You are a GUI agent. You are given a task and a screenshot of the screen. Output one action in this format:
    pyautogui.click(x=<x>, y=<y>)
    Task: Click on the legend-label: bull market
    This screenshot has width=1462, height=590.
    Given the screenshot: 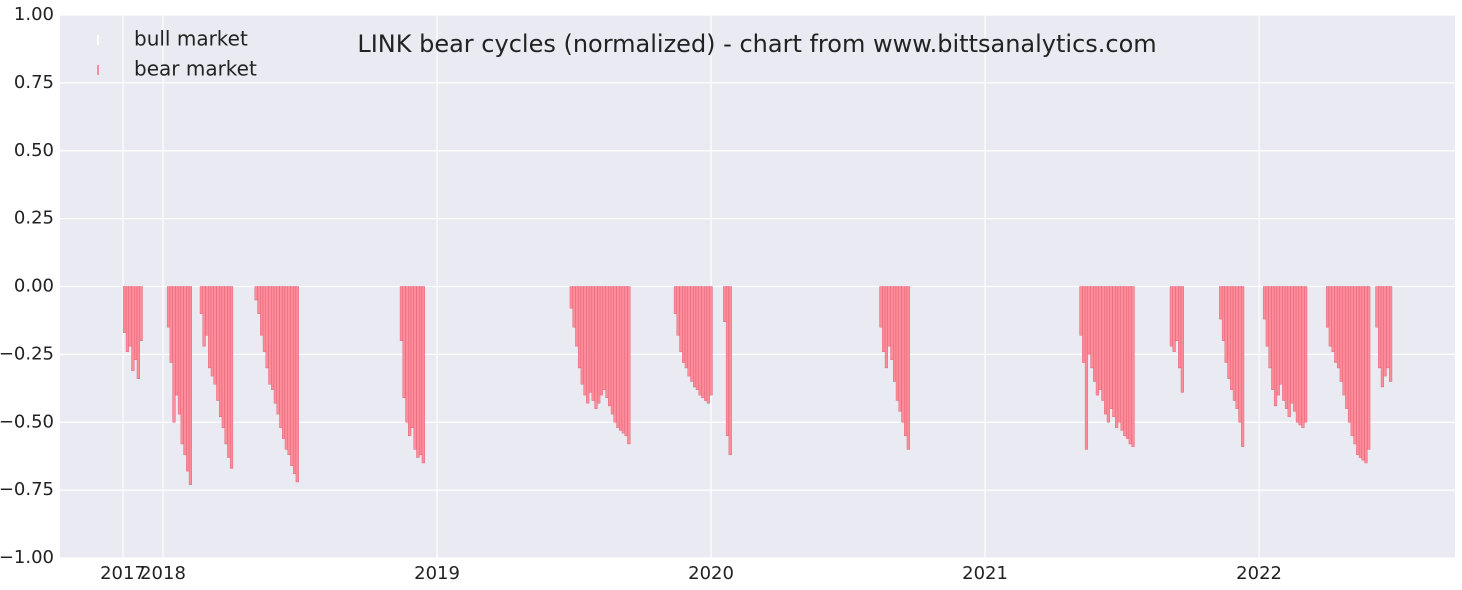 What is the action you would take?
    pyautogui.click(x=191, y=39)
    